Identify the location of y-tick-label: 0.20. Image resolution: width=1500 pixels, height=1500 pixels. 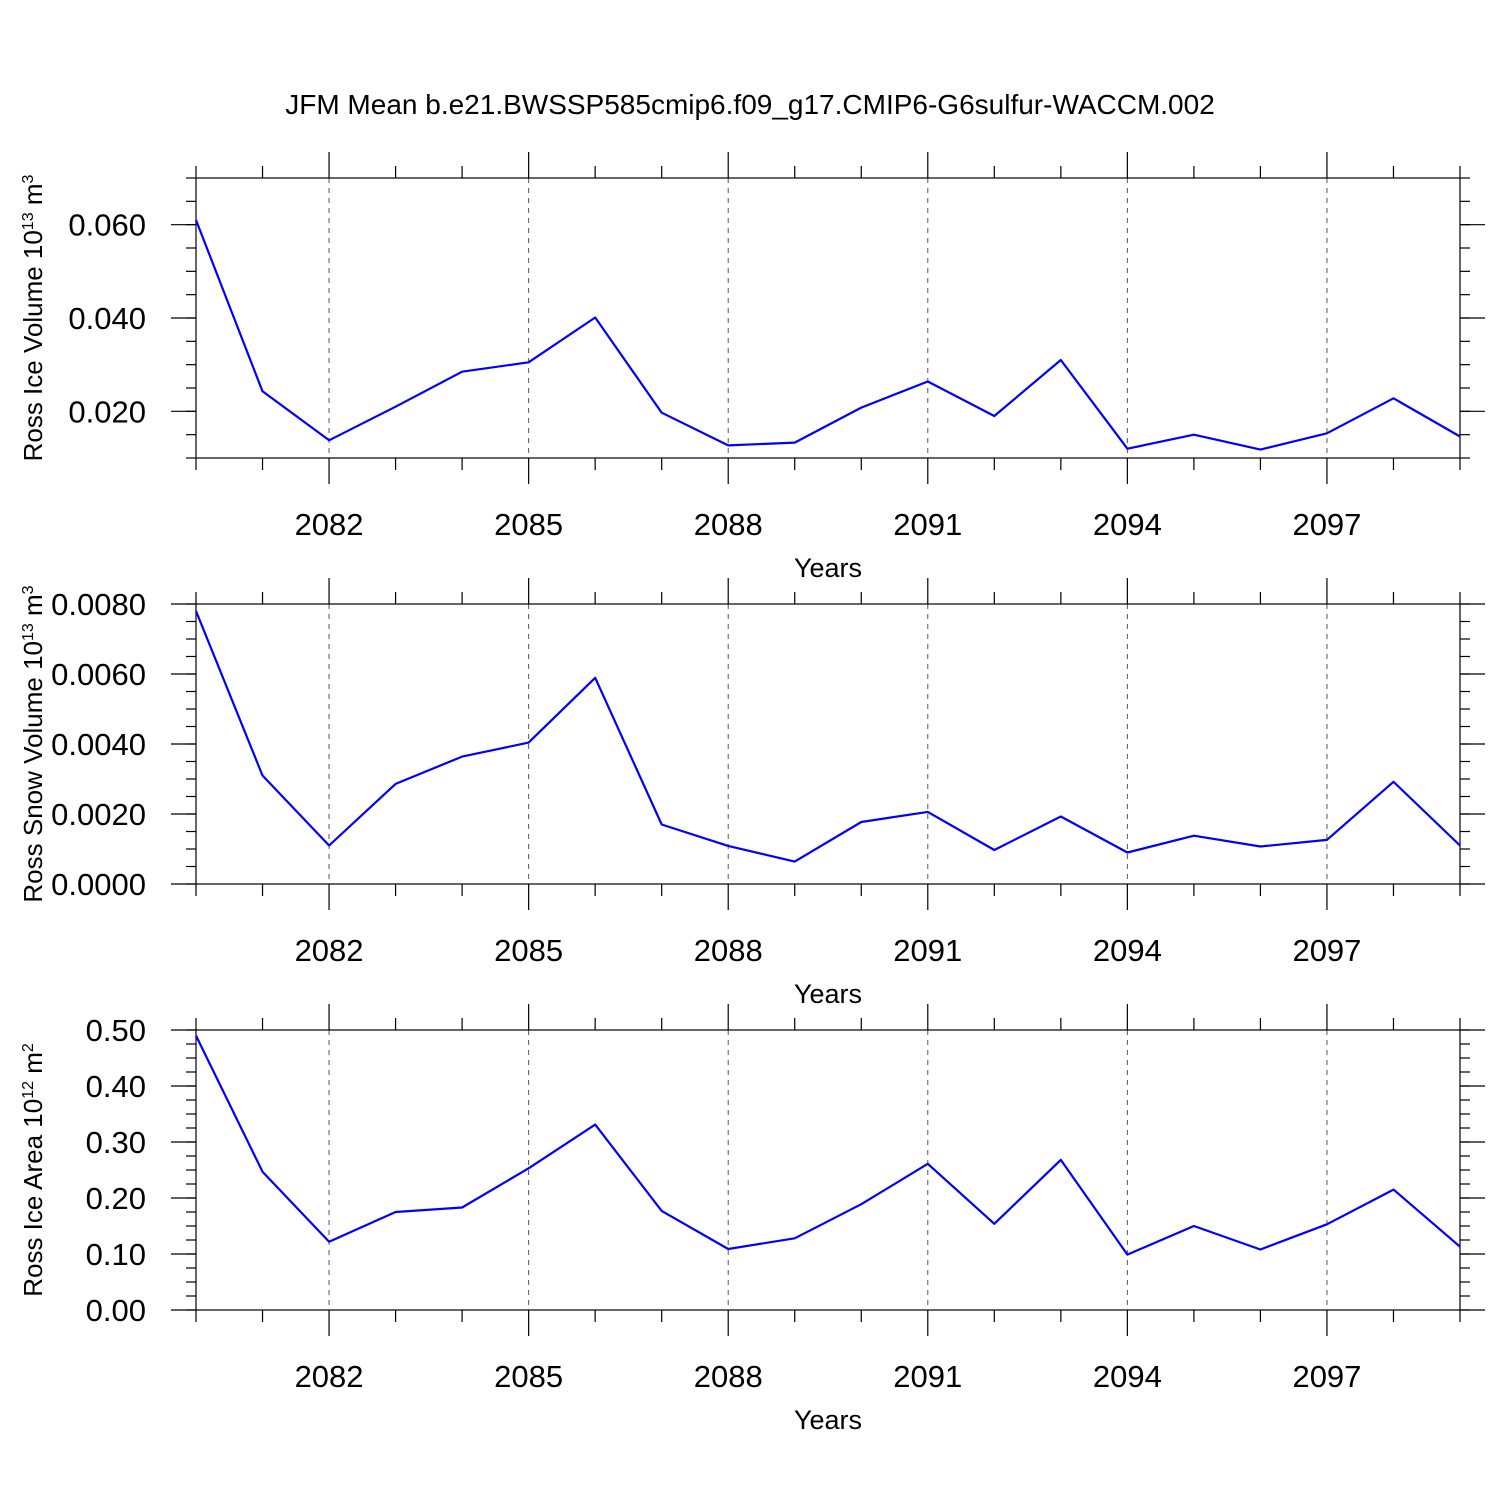
(116, 1198).